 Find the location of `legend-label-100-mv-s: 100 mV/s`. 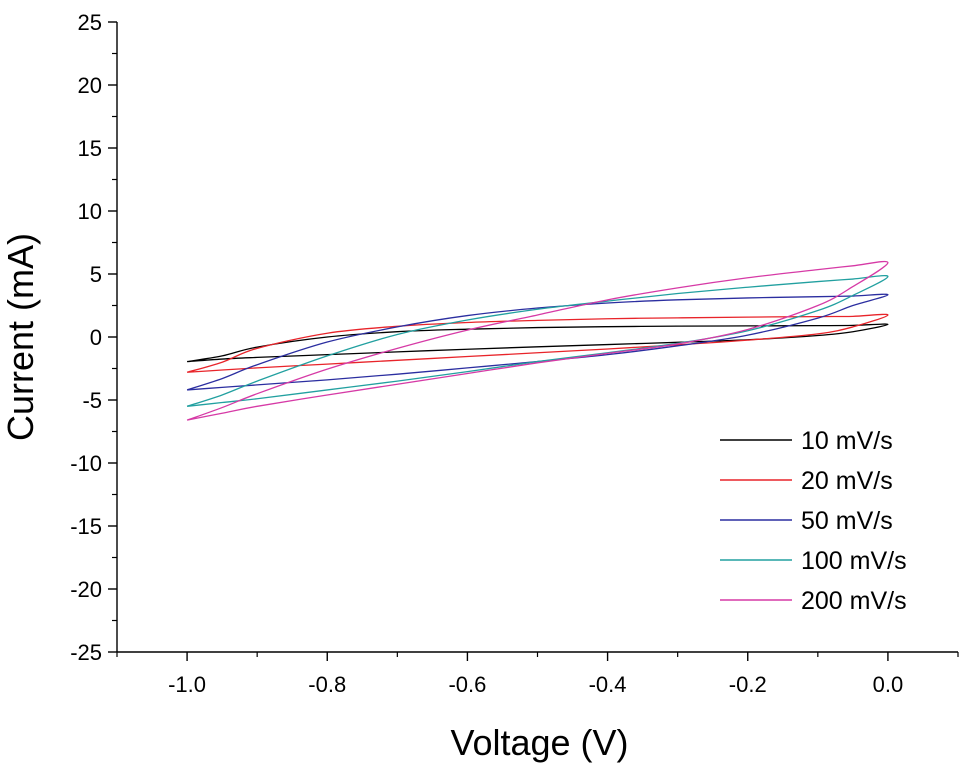

legend-label-100-mv-s: 100 mV/s is located at coordinates (854, 561).